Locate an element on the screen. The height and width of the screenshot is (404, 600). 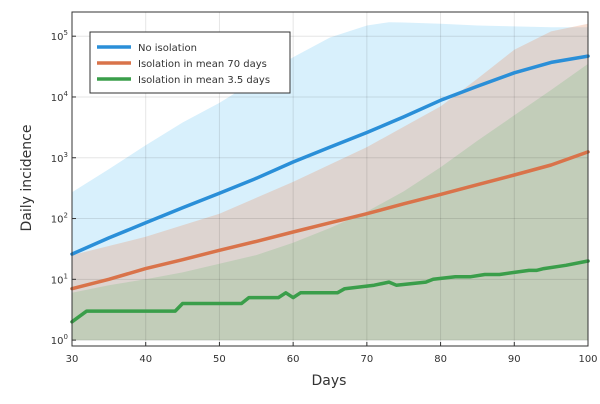
x-axis-ticks: 30 40 50 60 70 80 90 100 is located at coordinates (332, 353).